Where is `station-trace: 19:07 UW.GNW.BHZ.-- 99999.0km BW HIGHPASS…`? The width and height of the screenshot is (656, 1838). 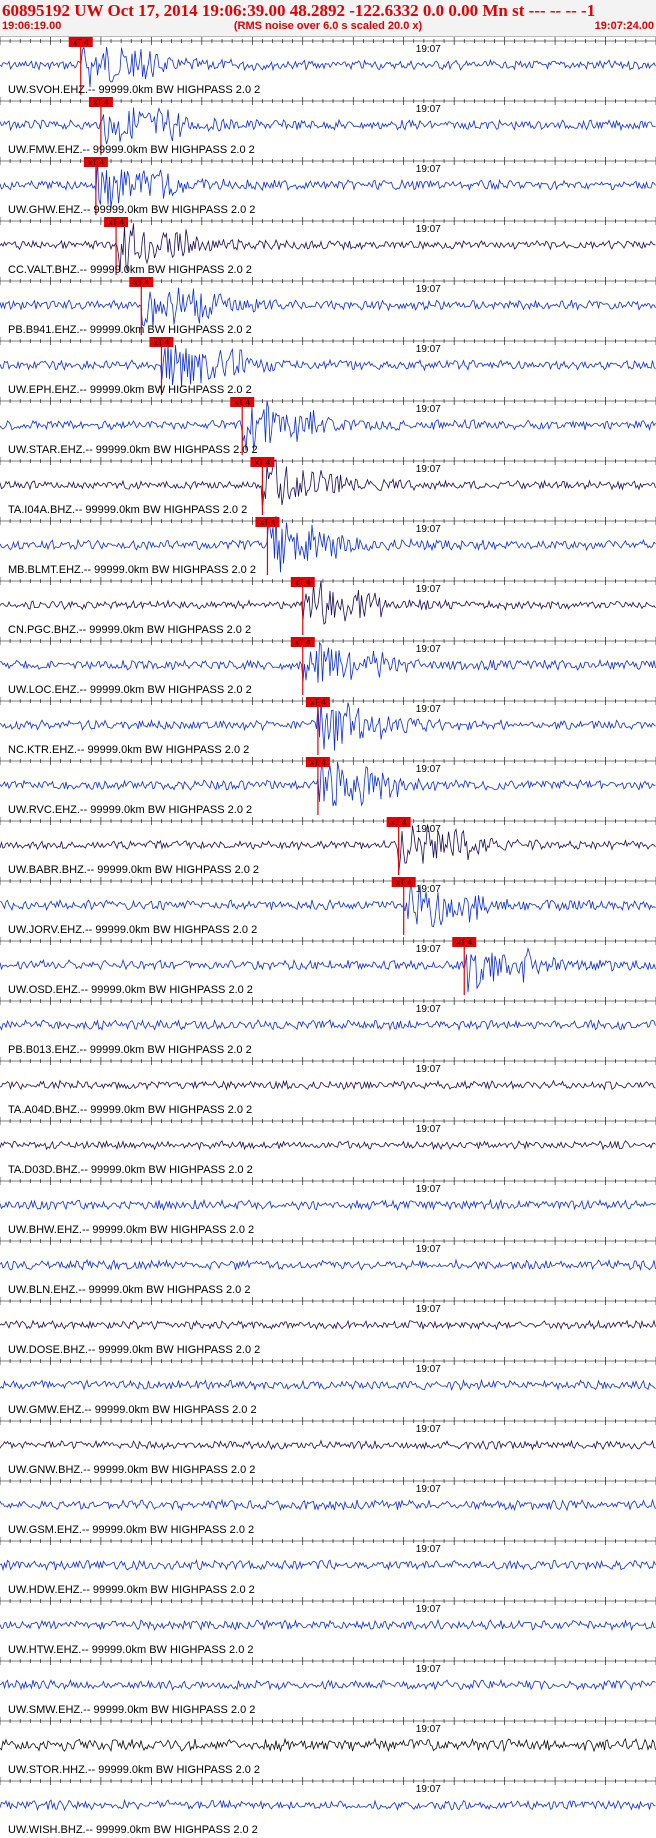 station-trace: 19:07 UW.GNW.BHZ.-- 99999.0km BW HIGHPASS… is located at coordinates (328, 1446).